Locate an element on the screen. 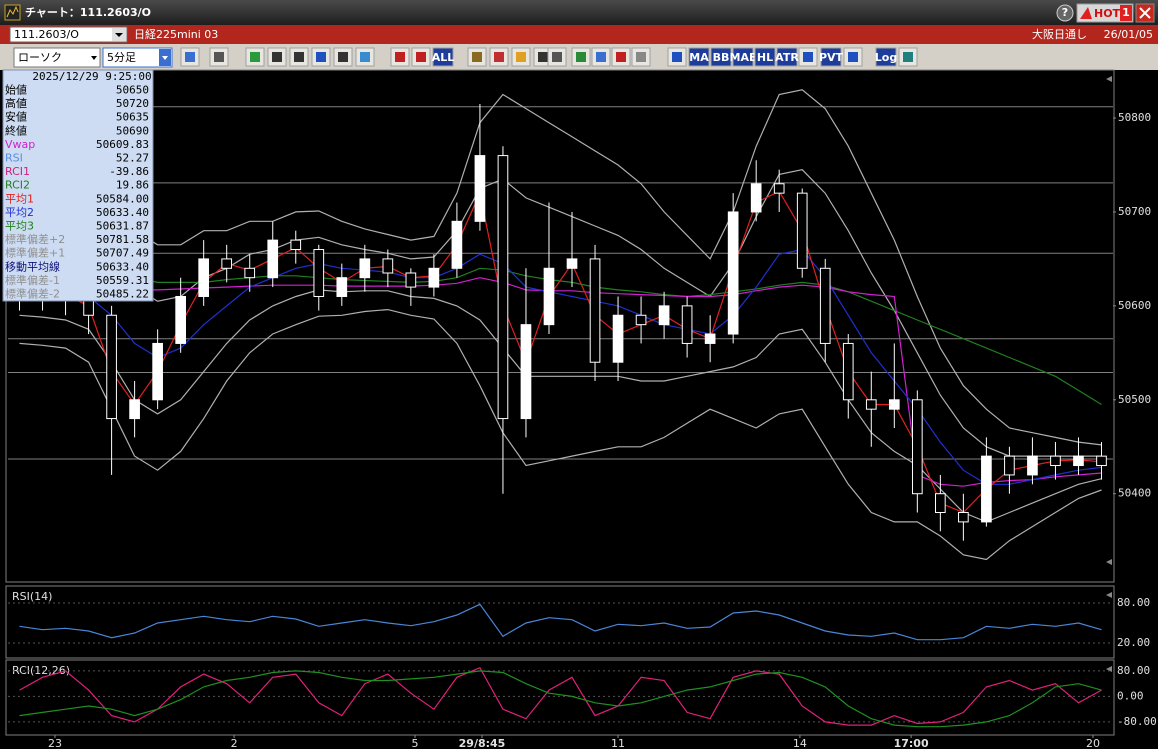  help-label: ? is located at coordinates (1065, 12).